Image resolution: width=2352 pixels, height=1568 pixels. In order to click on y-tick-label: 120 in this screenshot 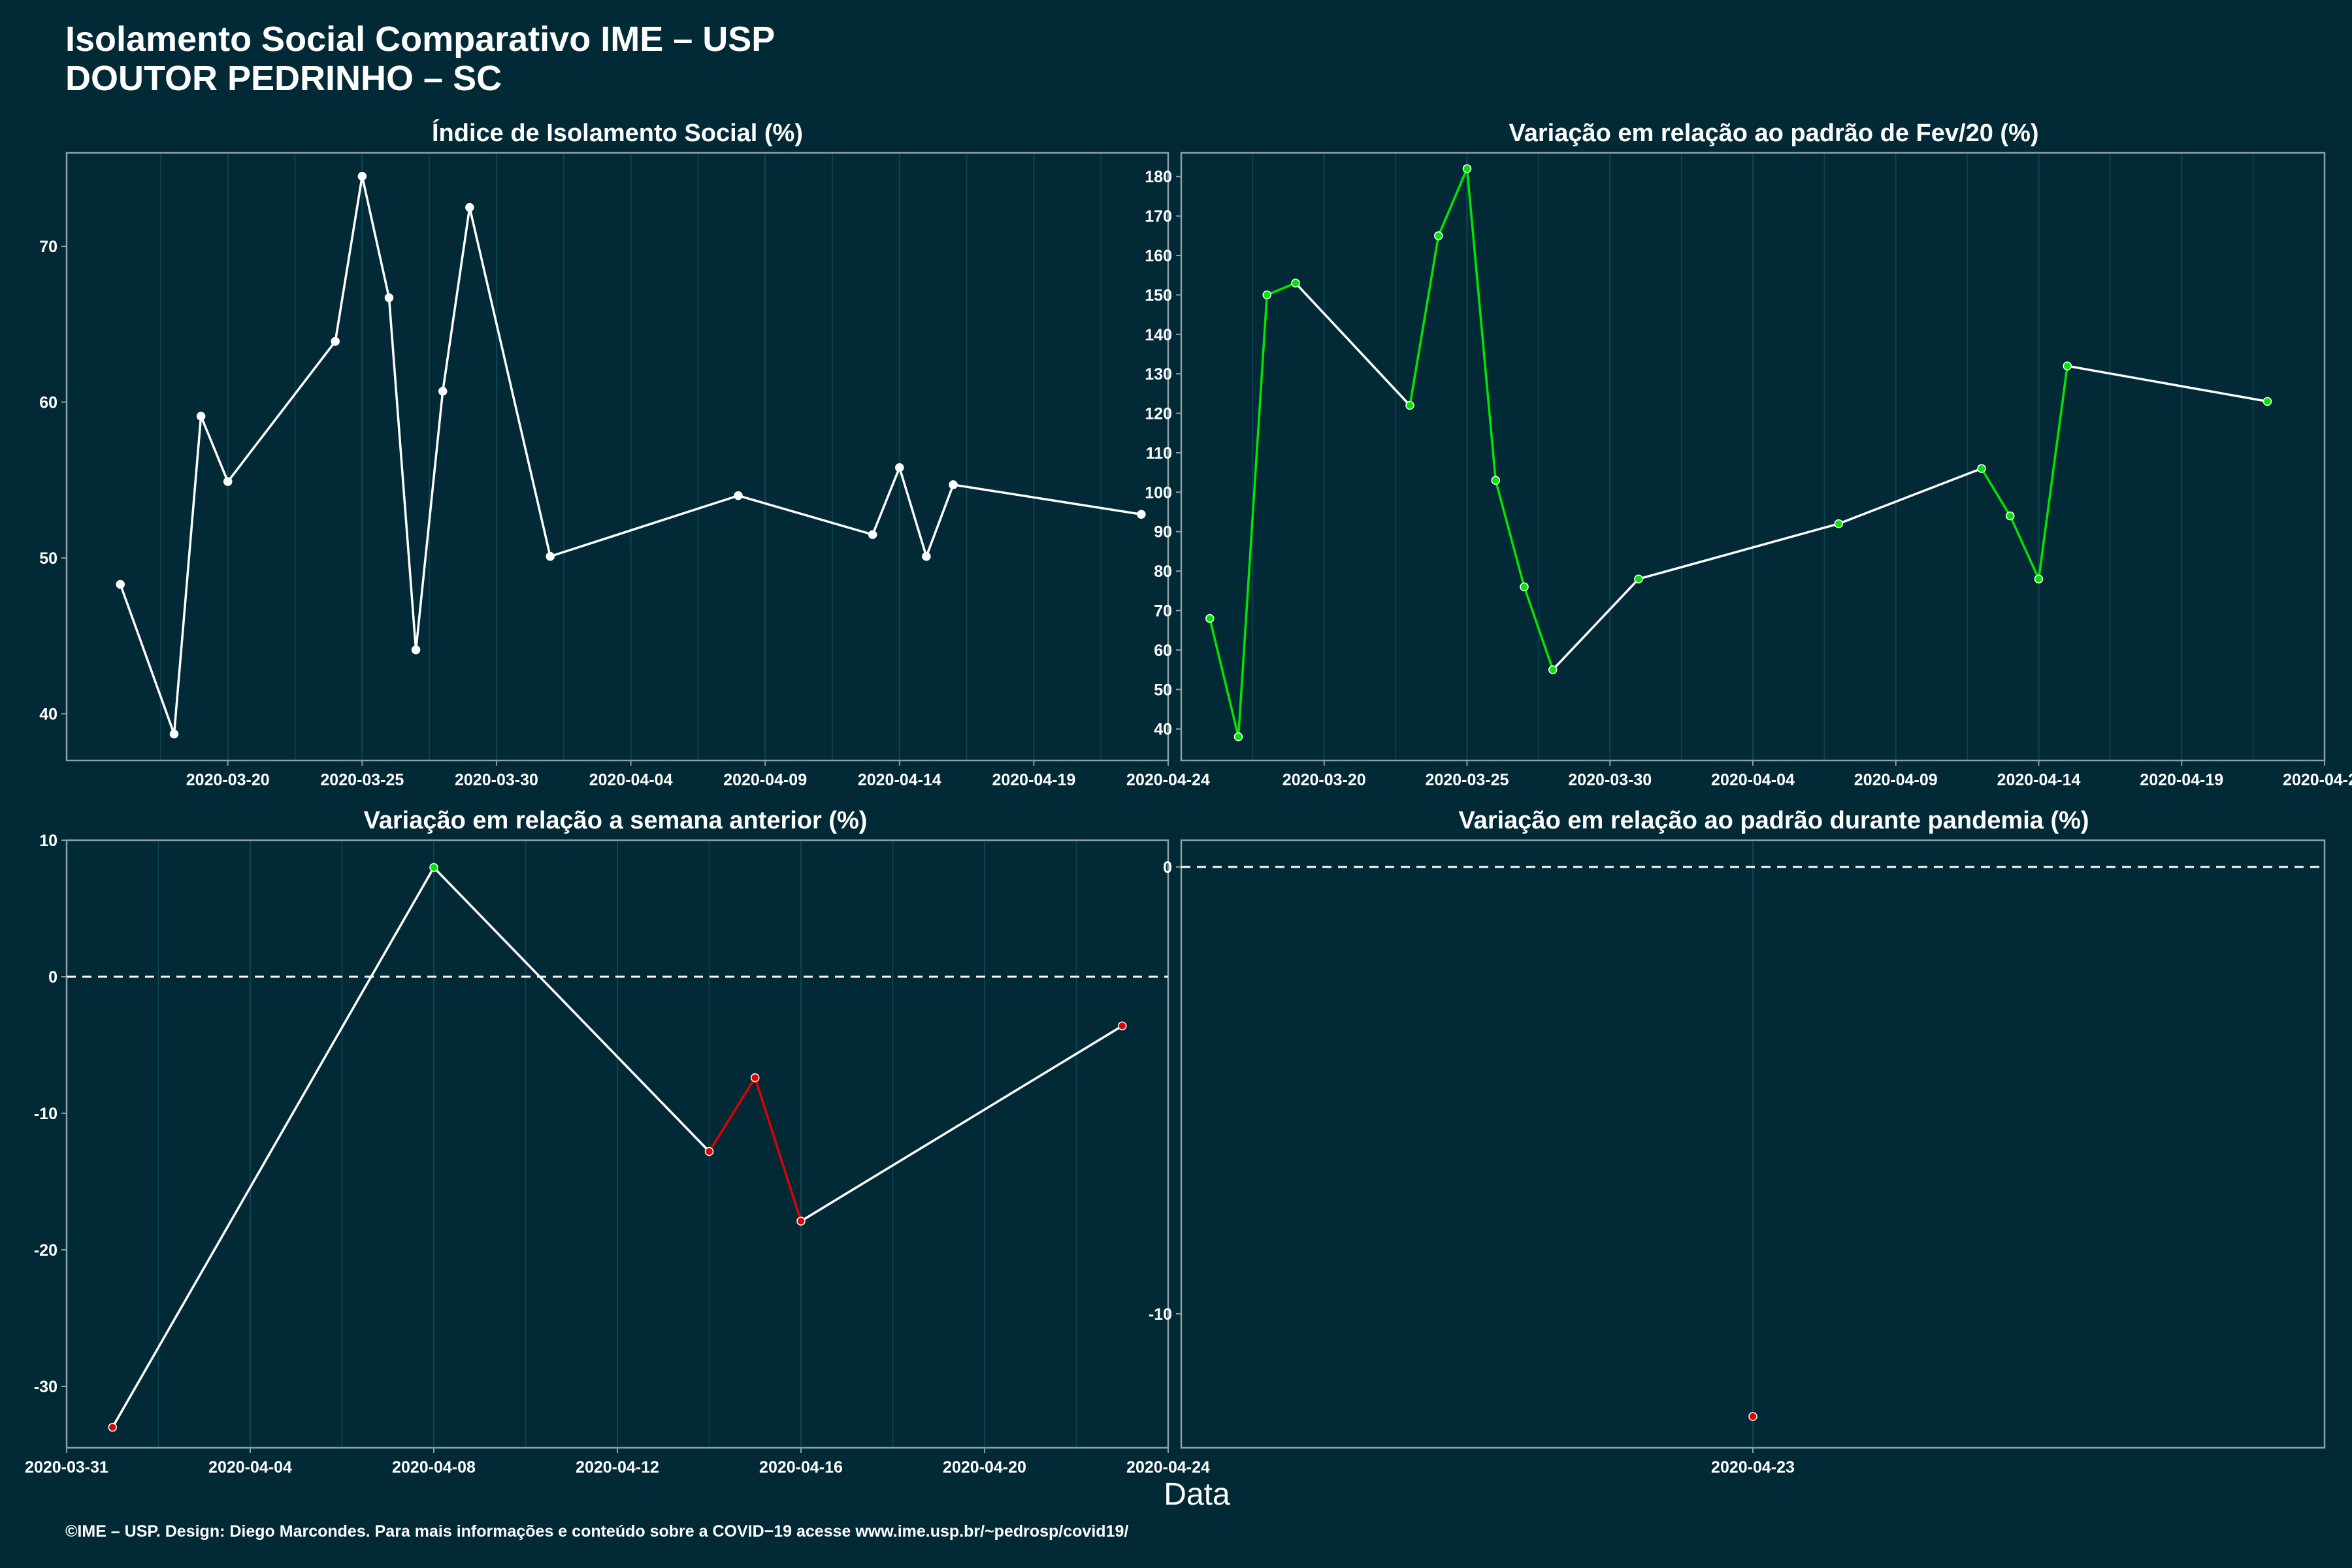, I will do `click(1158, 414)`.